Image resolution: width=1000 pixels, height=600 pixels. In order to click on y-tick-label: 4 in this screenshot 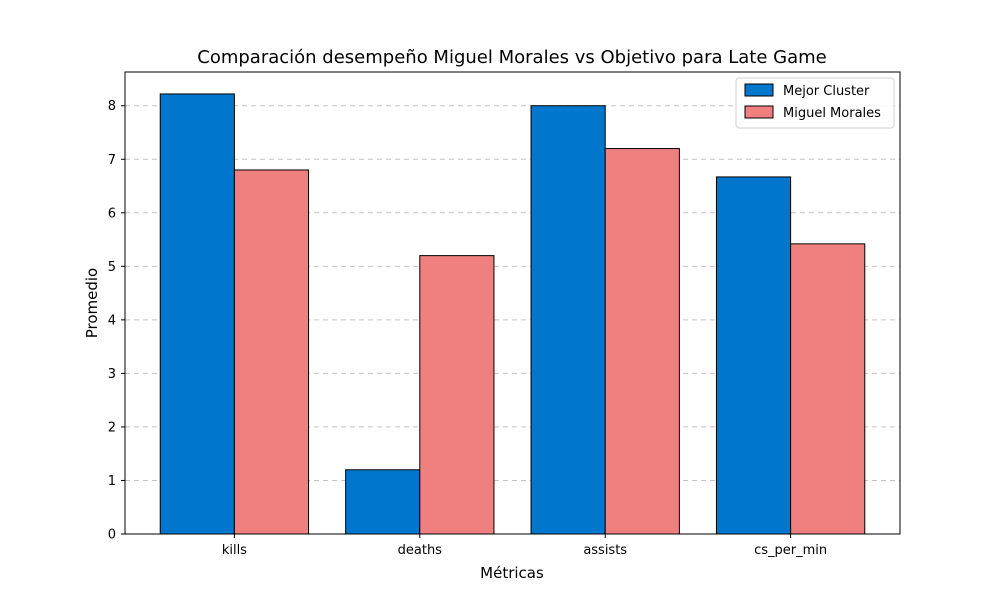, I will do `click(112, 320)`.